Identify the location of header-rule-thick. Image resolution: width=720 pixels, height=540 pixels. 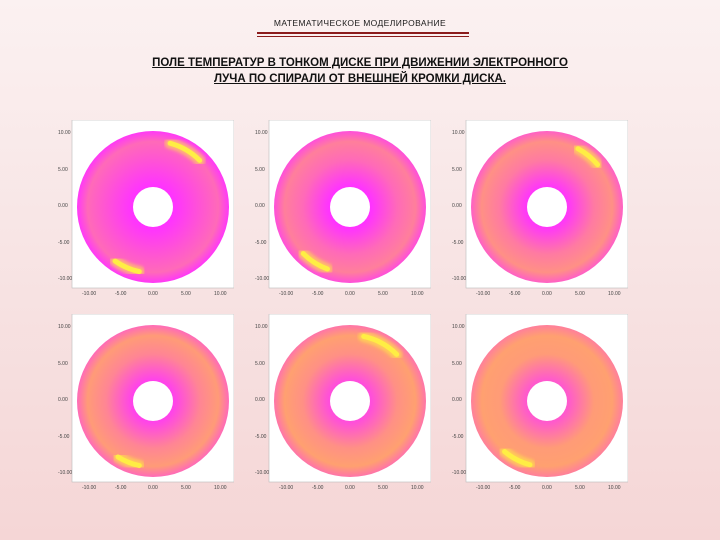
(363, 33).